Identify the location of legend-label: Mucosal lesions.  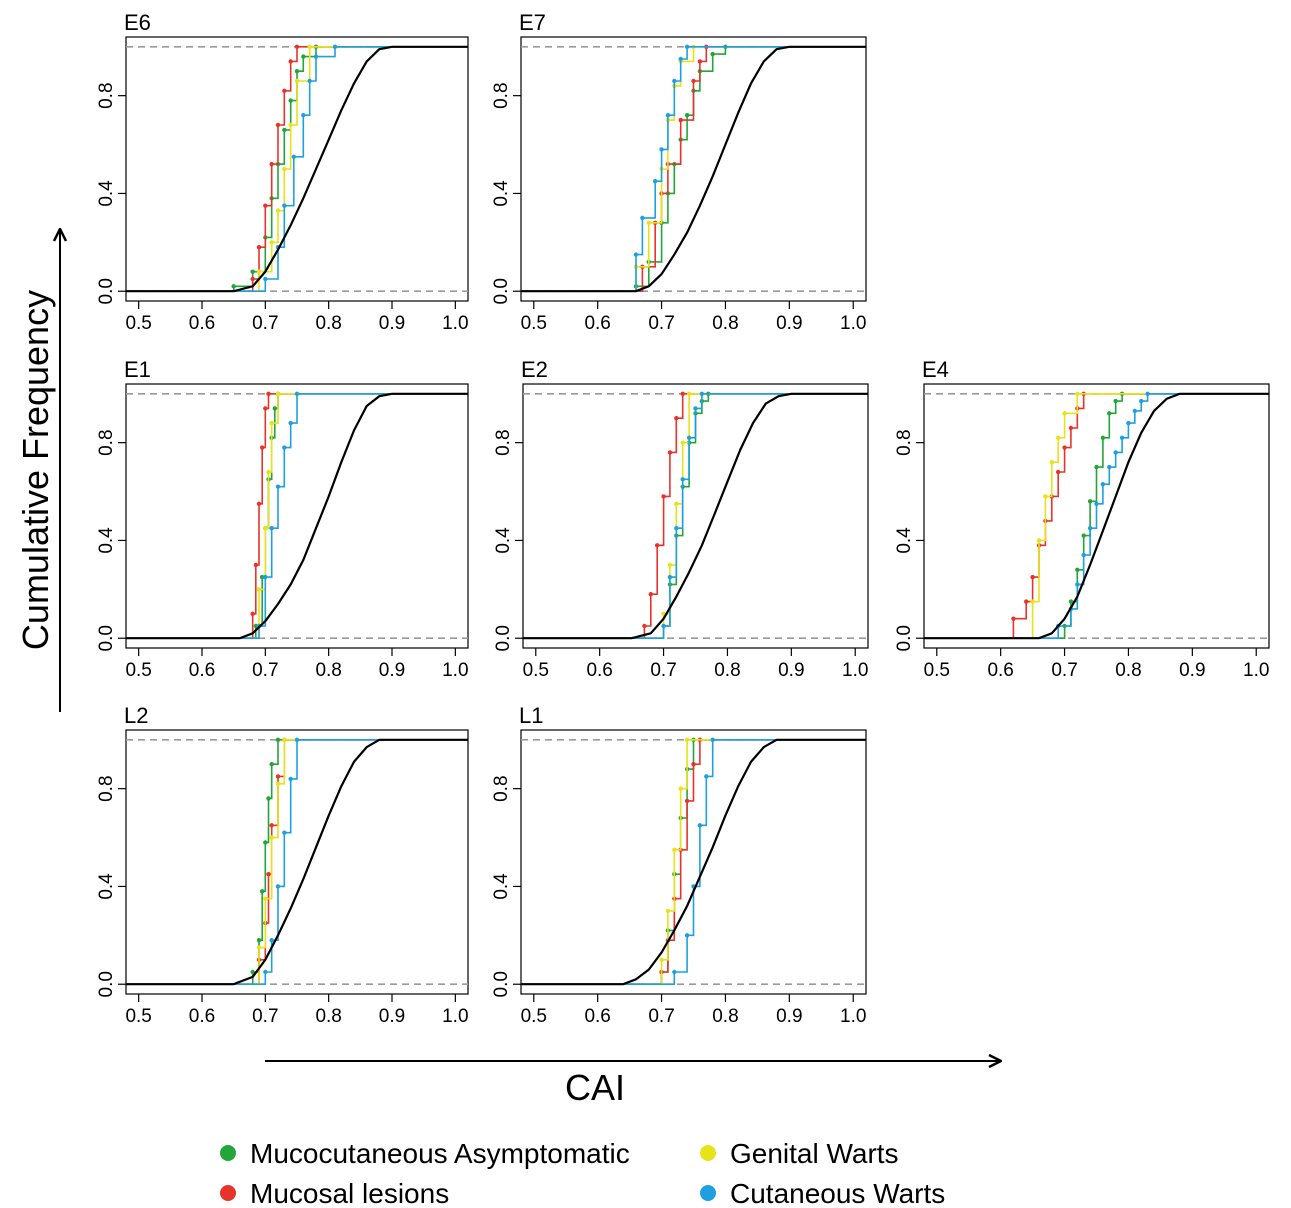
(349, 1193).